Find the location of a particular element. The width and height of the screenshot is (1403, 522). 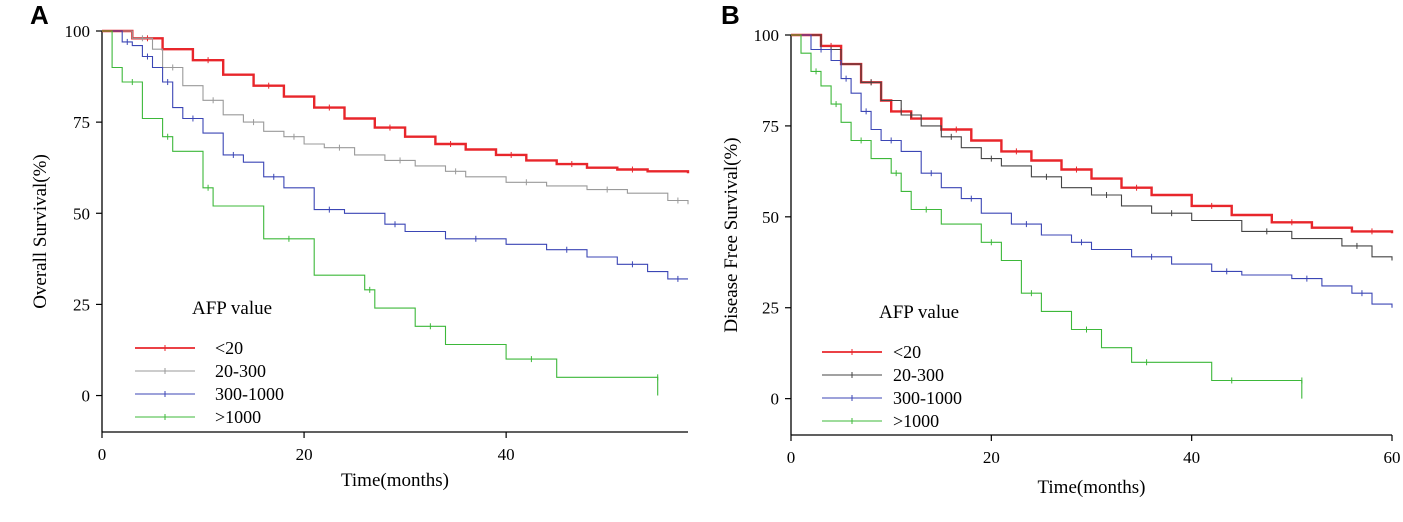

panel-a-y-tick-label: 50 is located at coordinates (81, 213).